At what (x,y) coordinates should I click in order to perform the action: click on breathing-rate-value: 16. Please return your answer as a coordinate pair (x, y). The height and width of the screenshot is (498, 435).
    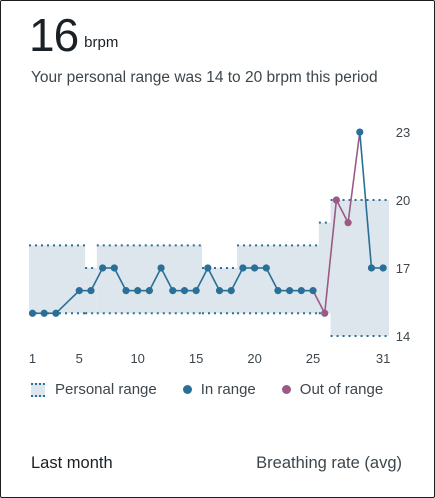
    Looking at the image, I should click on (54, 35).